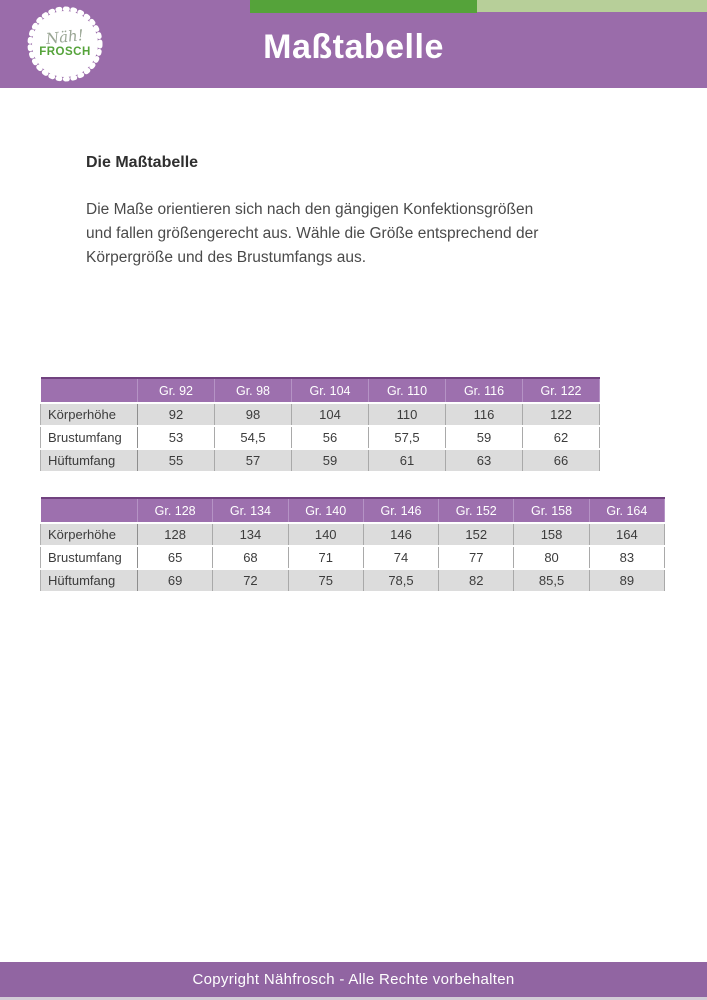  What do you see at coordinates (326, 535) in the screenshot?
I see `measurement-cell: 140` at bounding box center [326, 535].